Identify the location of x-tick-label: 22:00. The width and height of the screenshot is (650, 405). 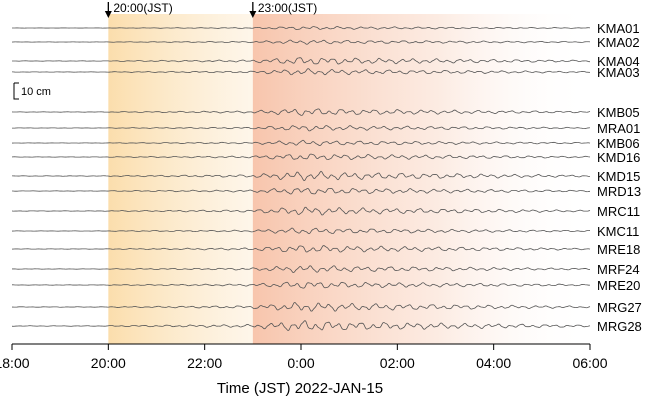
(204, 363).